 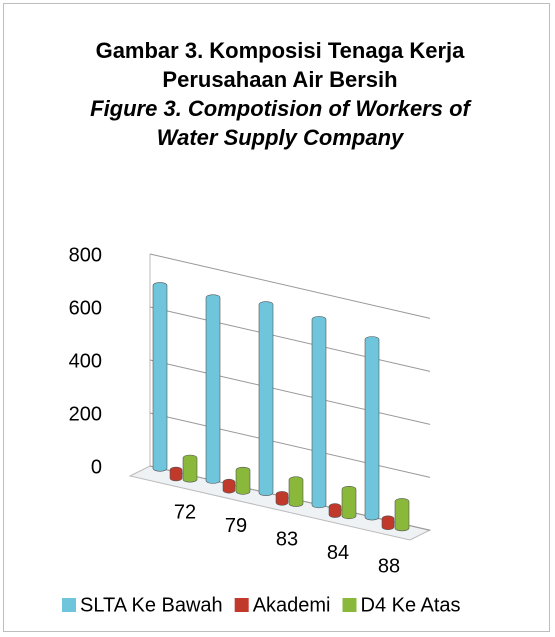 What do you see at coordinates (287, 539) in the screenshot?
I see `x-tick-label: 83` at bounding box center [287, 539].